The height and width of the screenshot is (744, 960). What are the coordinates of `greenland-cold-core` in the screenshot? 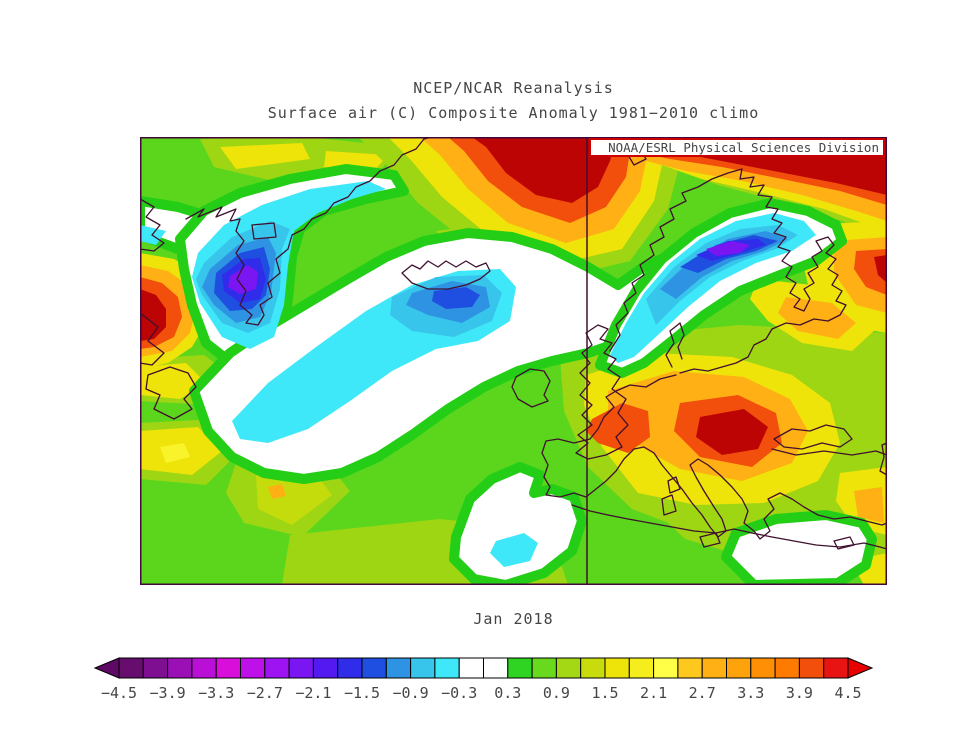 It's located at (289, 265).